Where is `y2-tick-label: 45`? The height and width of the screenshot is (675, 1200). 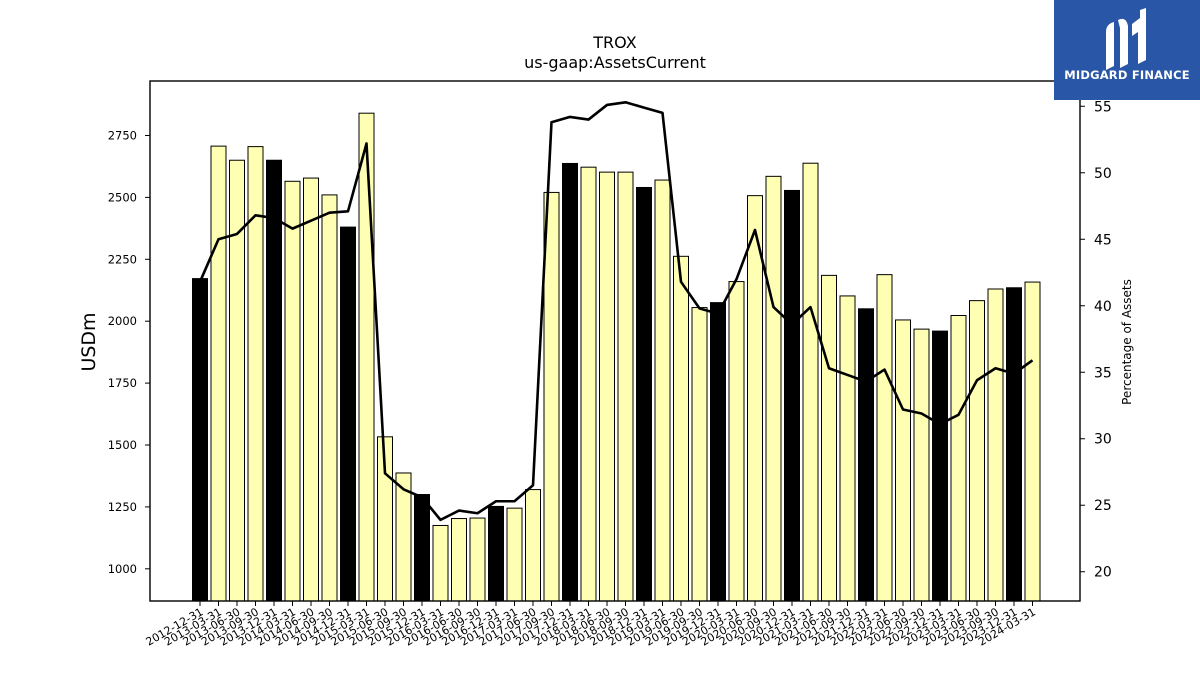
y2-tick-label: 45 is located at coordinates (1103, 240).